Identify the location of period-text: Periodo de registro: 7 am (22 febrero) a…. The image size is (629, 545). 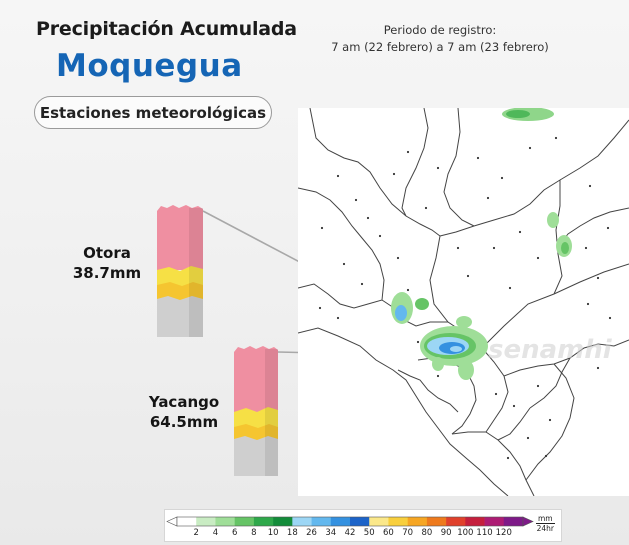
(440, 39).